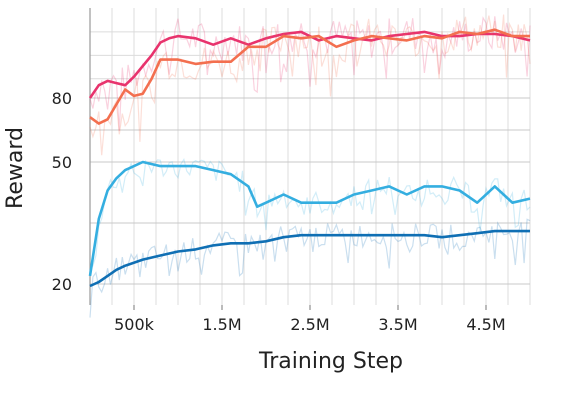 The height and width of the screenshot is (404, 566). What do you see at coordinates (330, 361) in the screenshot?
I see `x-axis-label: Training Step` at bounding box center [330, 361].